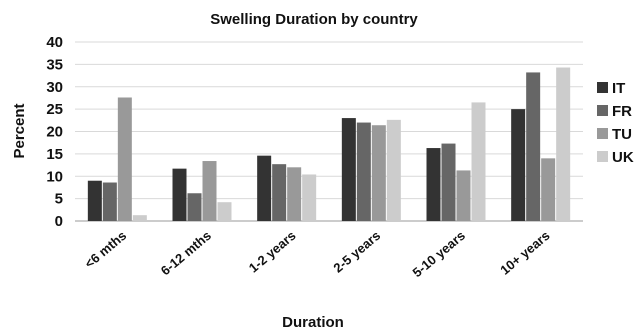 Image resolution: width=643 pixels, height=332 pixels. Describe the element at coordinates (439, 254) in the screenshot. I see `x-tick-label: 5-10 years` at that location.